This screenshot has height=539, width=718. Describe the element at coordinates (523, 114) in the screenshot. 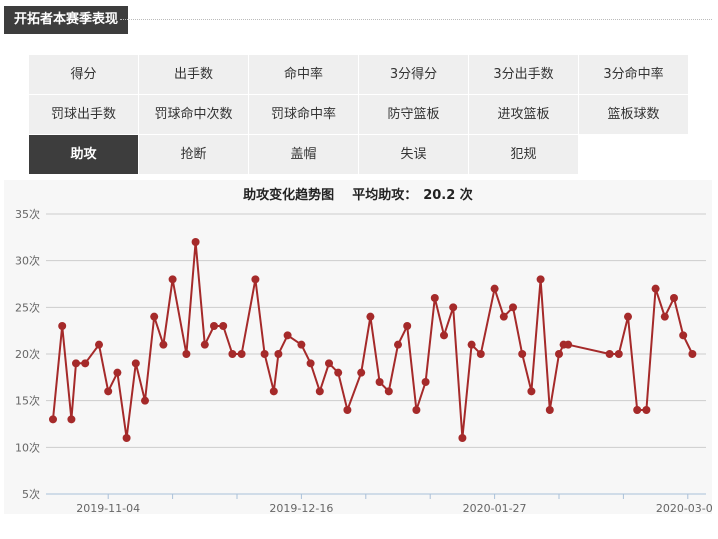

I see `stat-tab-10: 进攻篮板` at that location.